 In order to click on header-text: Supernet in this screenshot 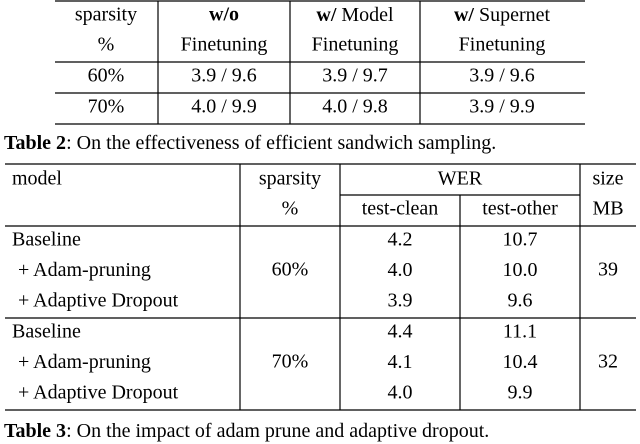, I will do `click(515, 15)`.